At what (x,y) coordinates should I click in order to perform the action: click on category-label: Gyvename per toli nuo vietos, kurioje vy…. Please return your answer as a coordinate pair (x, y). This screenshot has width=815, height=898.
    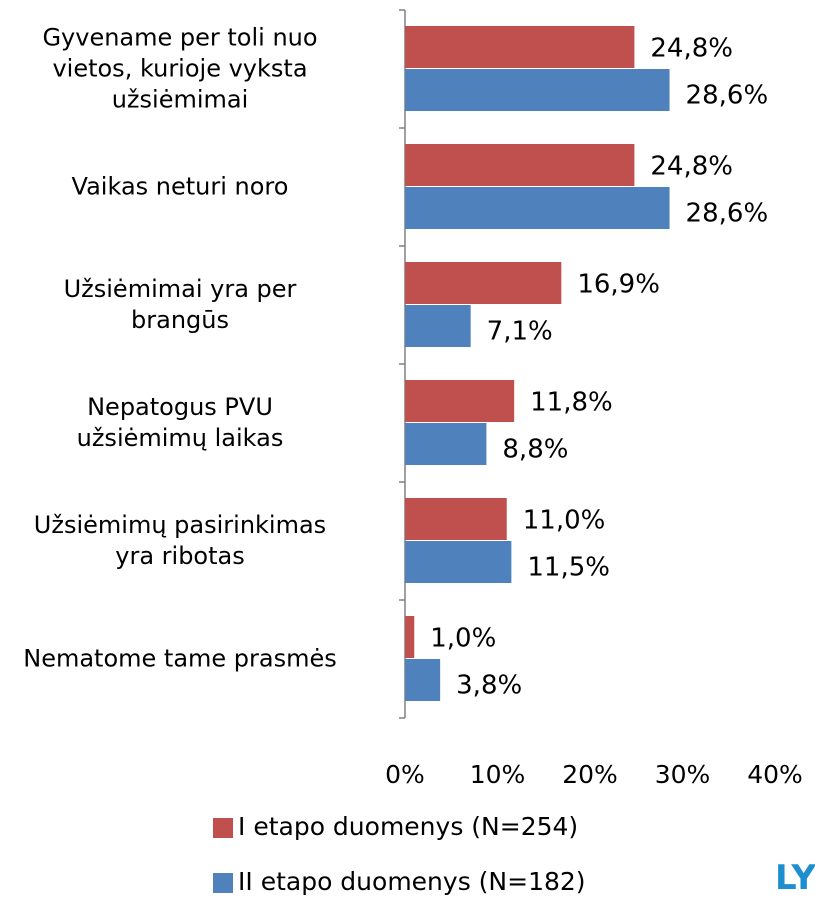
    Looking at the image, I should click on (180, 68).